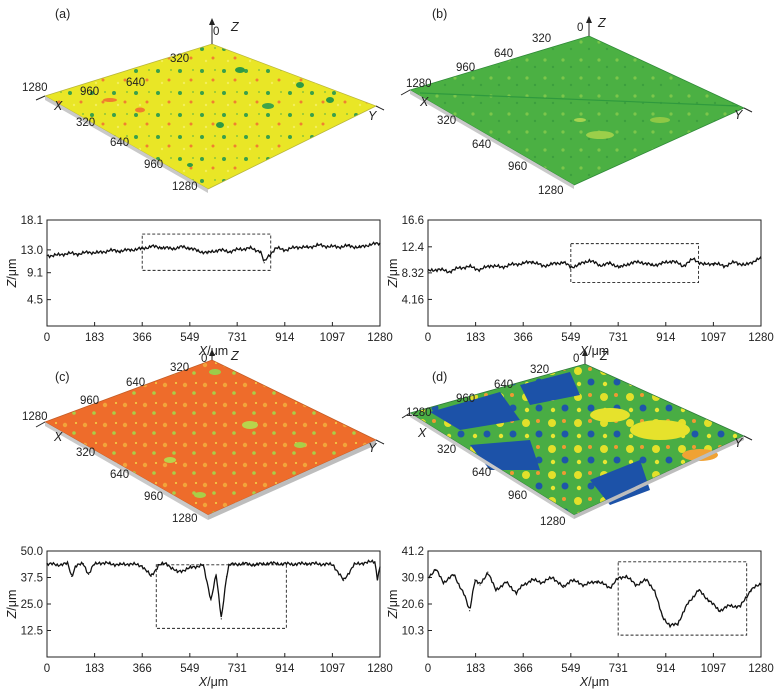 The width and height of the screenshot is (780, 693). I want to click on axis-x-b: X, so click(424, 102).